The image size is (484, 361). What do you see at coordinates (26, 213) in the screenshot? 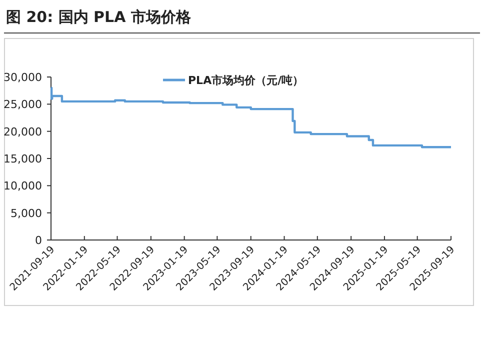
I see `y-tick-label: 5,000` at bounding box center [26, 213].